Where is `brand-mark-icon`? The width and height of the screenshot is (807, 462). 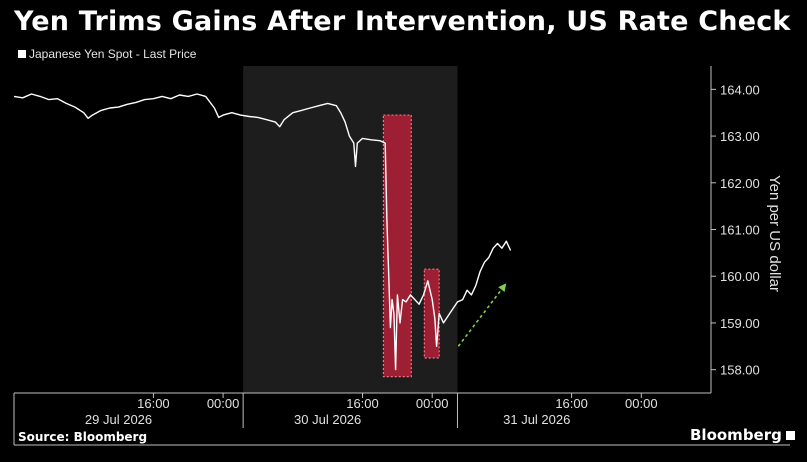
brand-mark-icon is located at coordinates (790, 435).